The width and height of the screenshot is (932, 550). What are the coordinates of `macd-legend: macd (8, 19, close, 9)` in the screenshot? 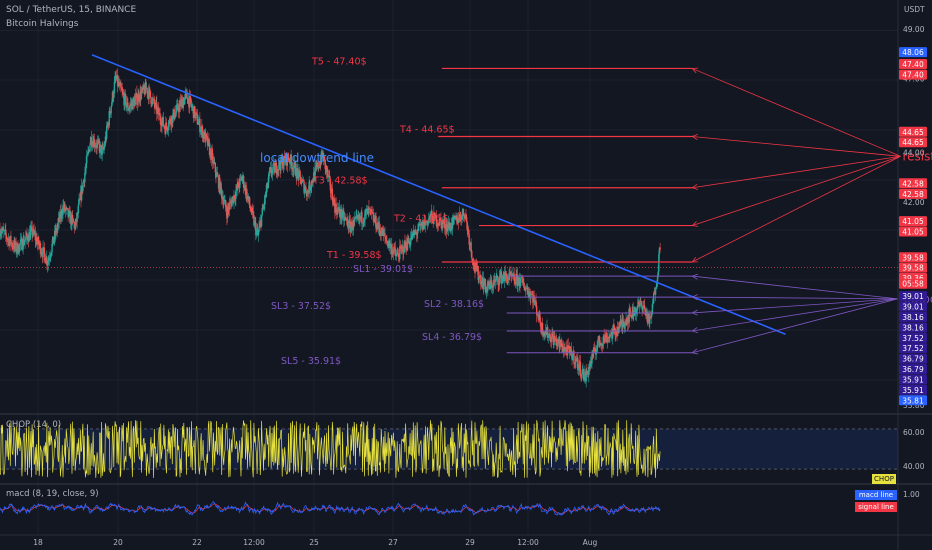 It's located at (52, 494).